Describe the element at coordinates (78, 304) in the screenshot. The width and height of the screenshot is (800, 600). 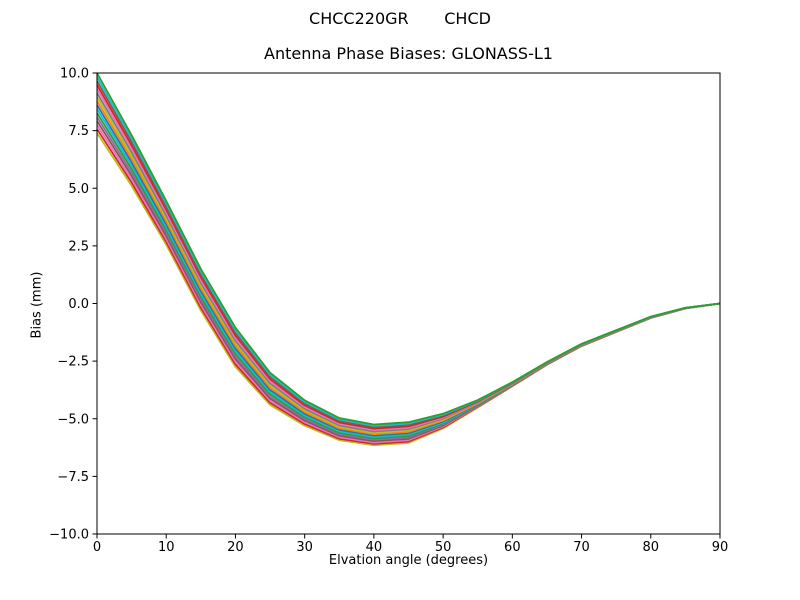
I see `y-tick-label: 0.0` at that location.